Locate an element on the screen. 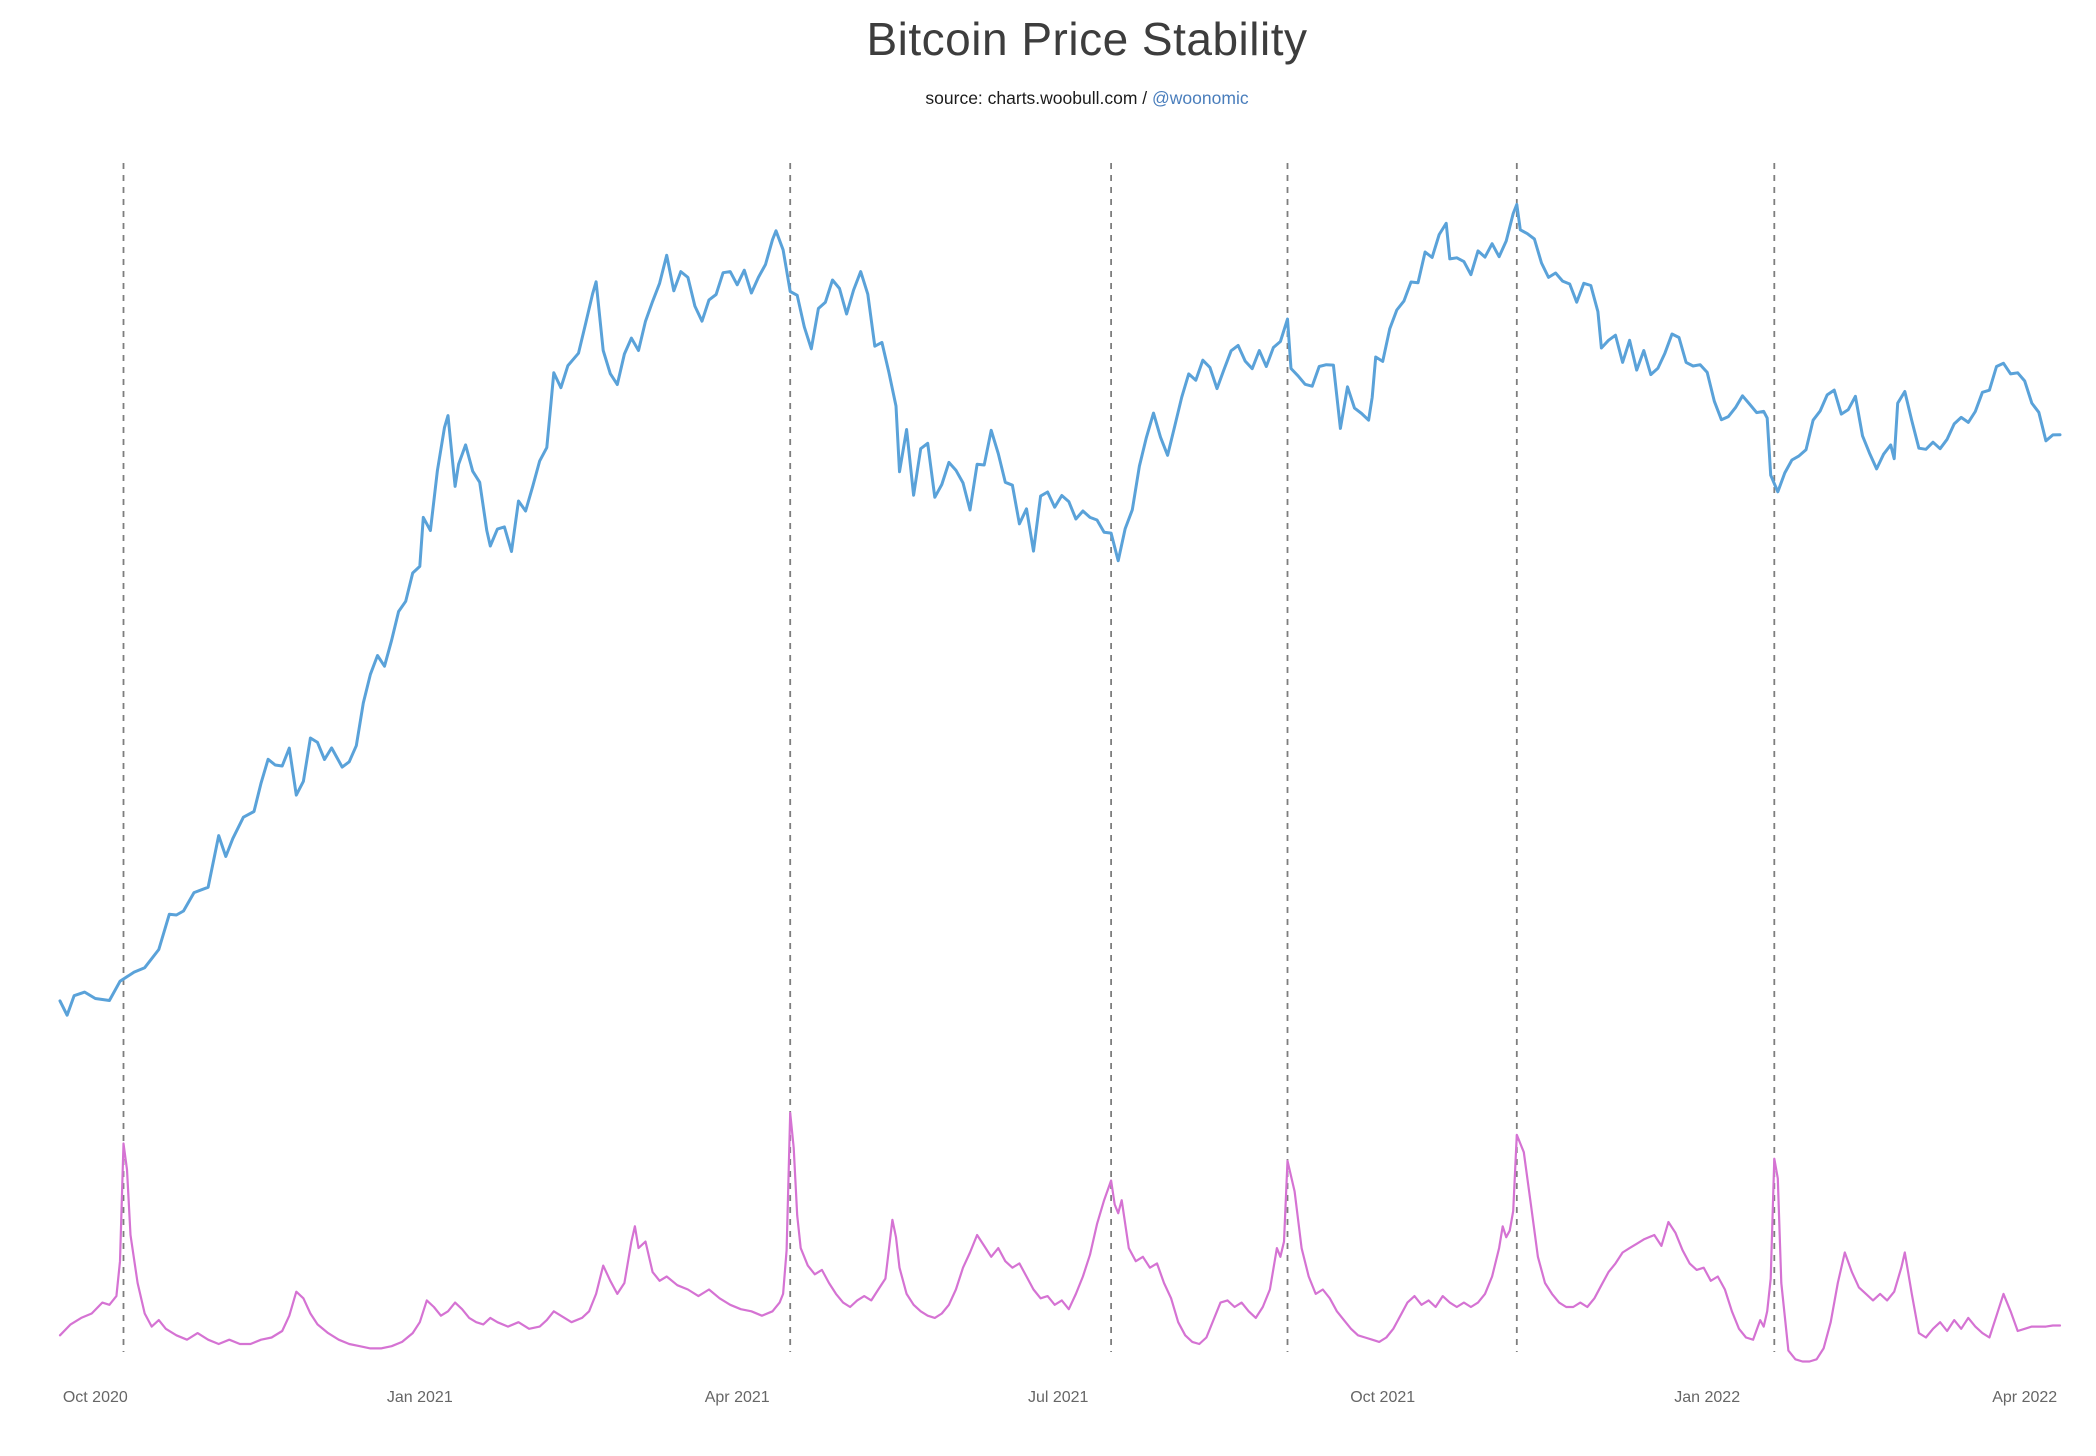  chart-title: Bitcoin Price Stability is located at coordinates (1087, 39).